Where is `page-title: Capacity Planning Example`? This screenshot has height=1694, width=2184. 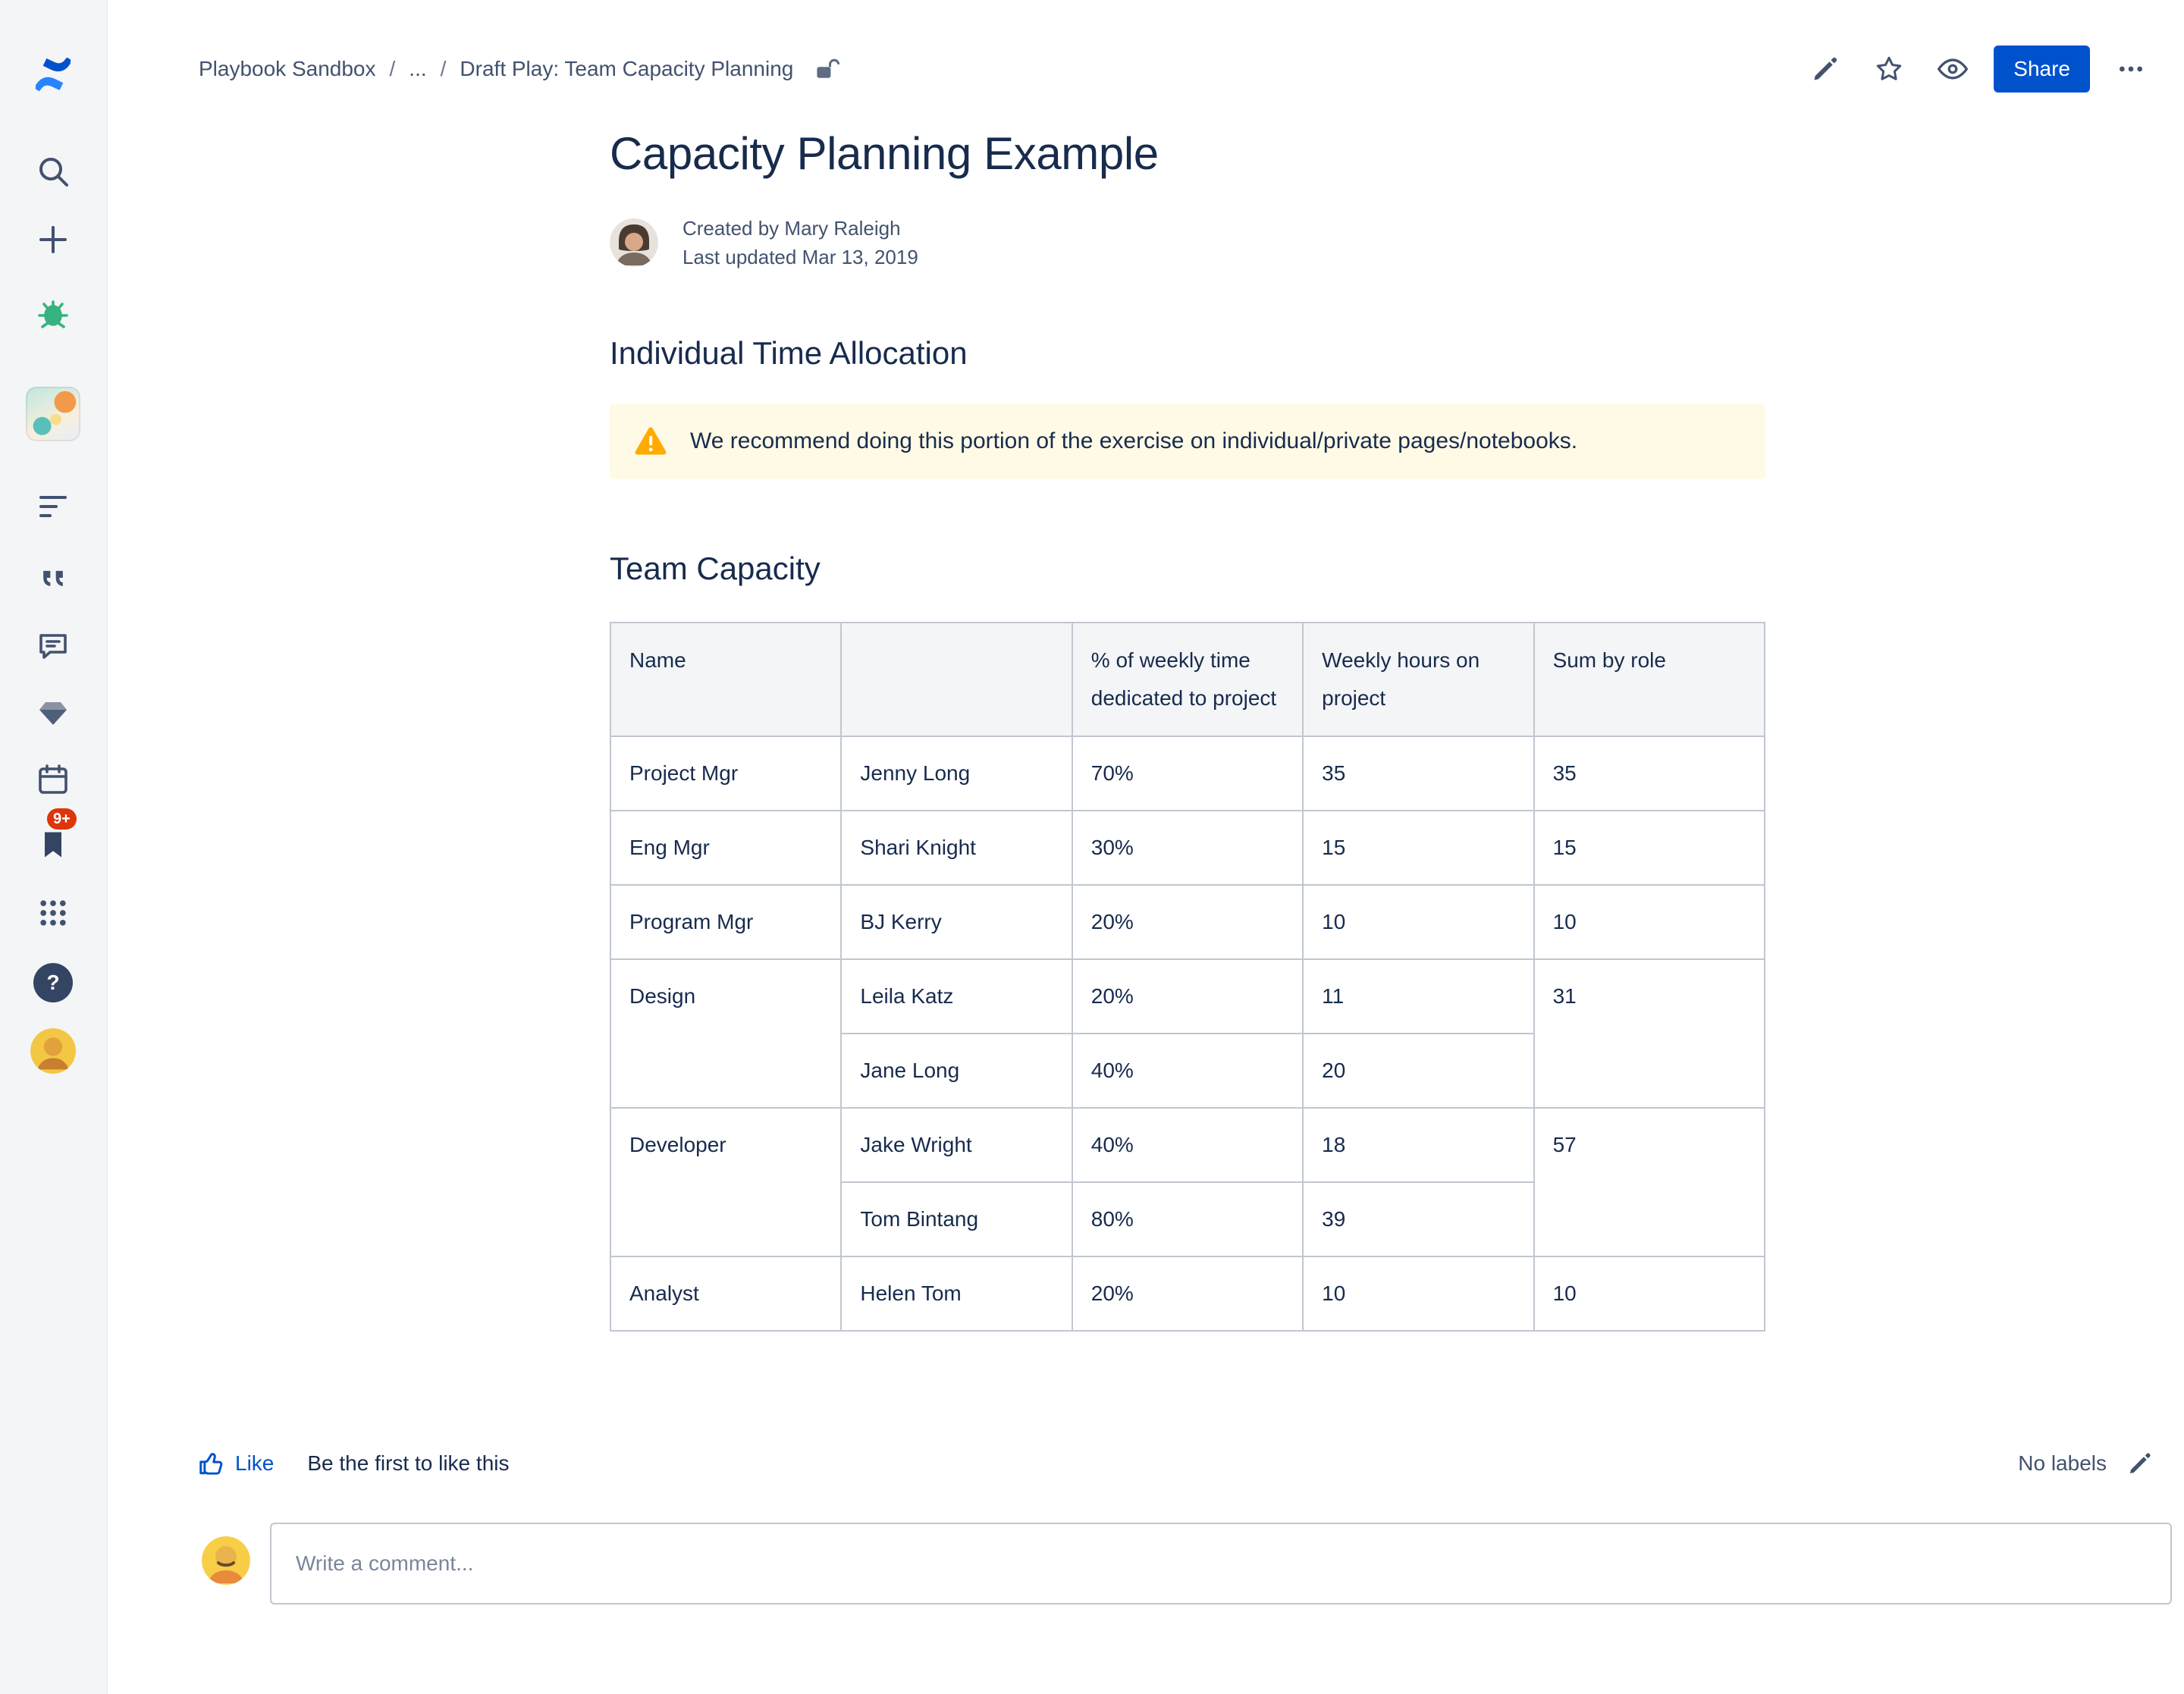 page-title: Capacity Planning Example is located at coordinates (884, 153).